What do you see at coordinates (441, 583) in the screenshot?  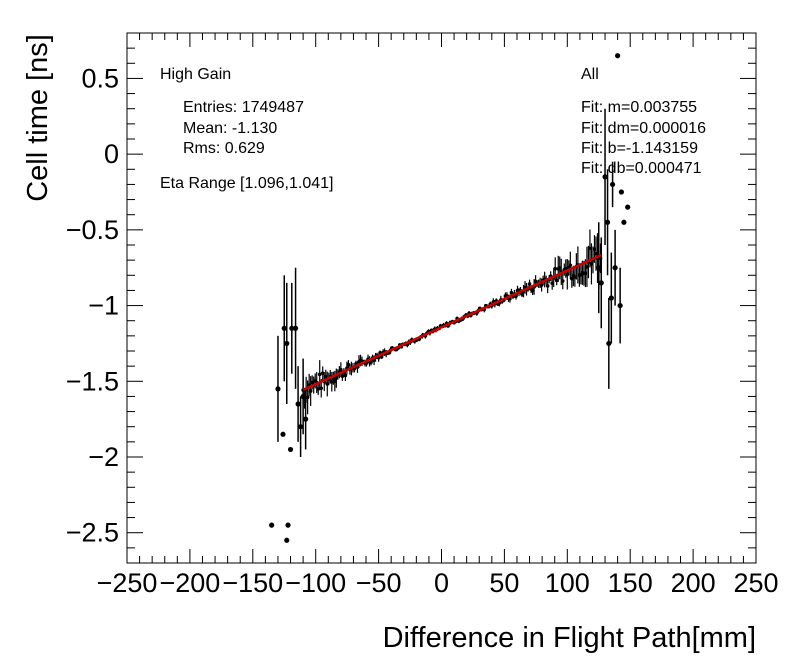 I see `x-tick-label: 0` at bounding box center [441, 583].